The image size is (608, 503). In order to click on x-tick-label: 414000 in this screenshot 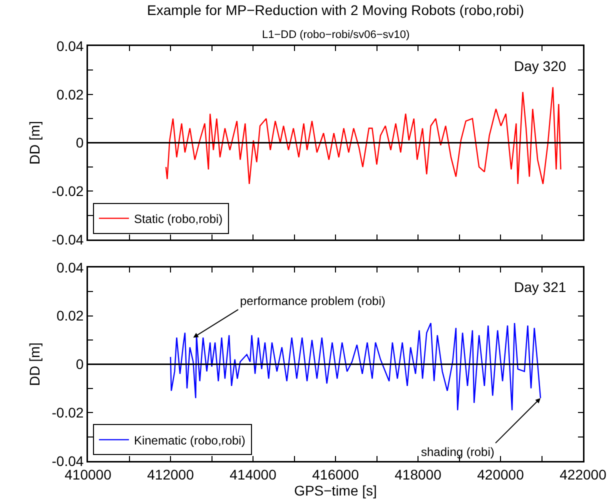, I will do `click(253, 474)`.